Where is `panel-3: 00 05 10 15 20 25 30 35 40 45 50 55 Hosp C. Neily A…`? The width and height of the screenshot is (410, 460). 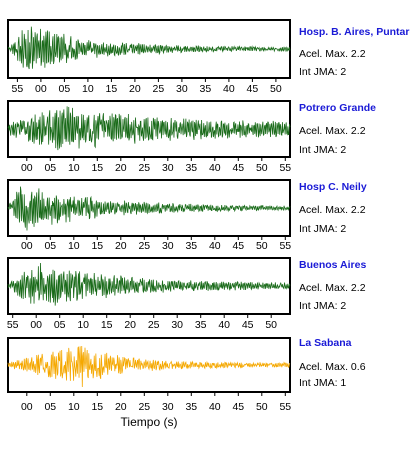 panel-3: 00 05 10 15 20 25 30 35 40 45 50 55 Hosp C. Neily A… is located at coordinates (187, 215).